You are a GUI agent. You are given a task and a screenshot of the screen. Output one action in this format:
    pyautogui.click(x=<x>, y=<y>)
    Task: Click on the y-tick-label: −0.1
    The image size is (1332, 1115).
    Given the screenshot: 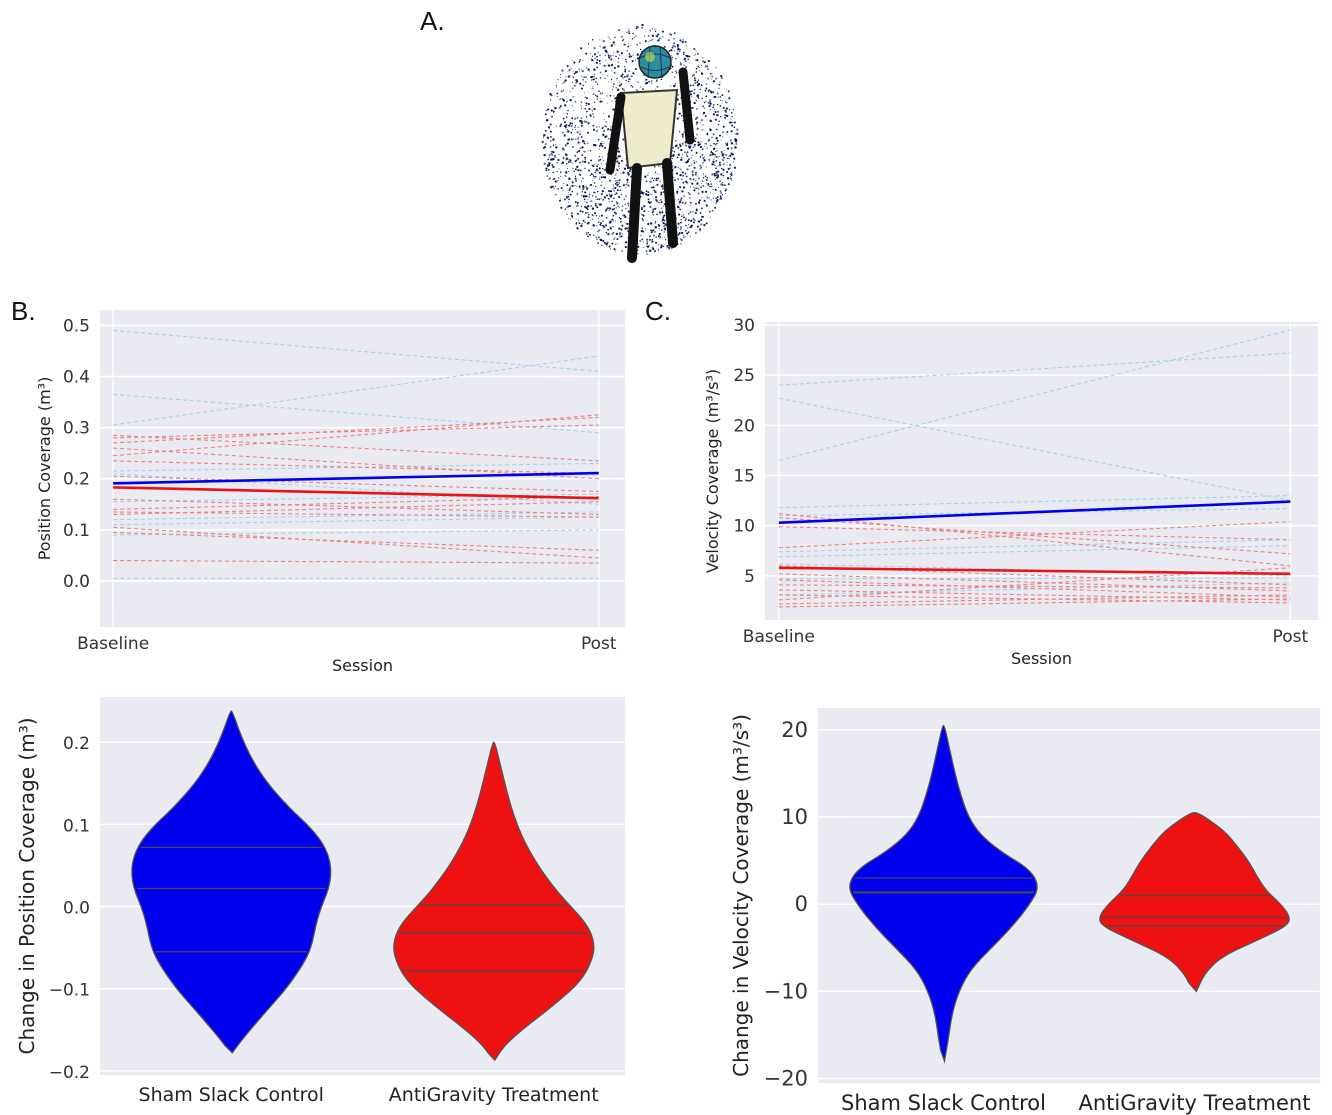 What is the action you would take?
    pyautogui.click(x=69, y=991)
    